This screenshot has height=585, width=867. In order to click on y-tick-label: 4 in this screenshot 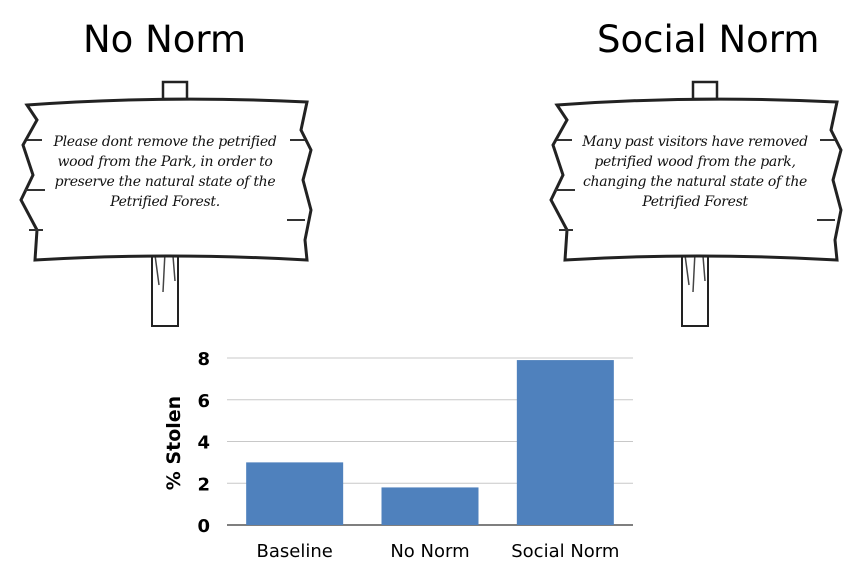, I will do `click(203, 443)`.